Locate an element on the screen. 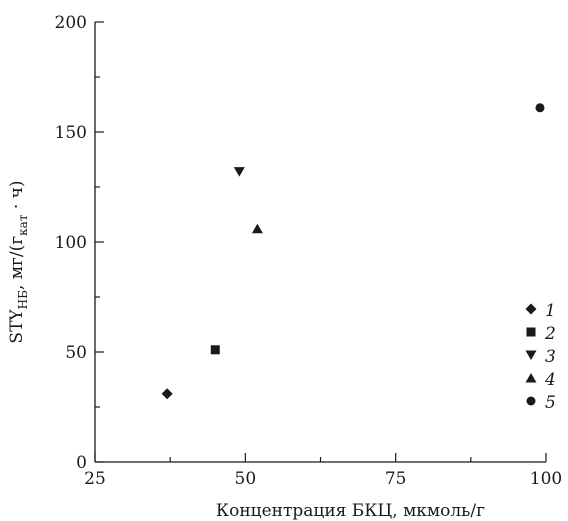 The width and height of the screenshot is (568, 521). y-axis-label: STYНБ, мг/(гкат · ч) is located at coordinates (18, 261).